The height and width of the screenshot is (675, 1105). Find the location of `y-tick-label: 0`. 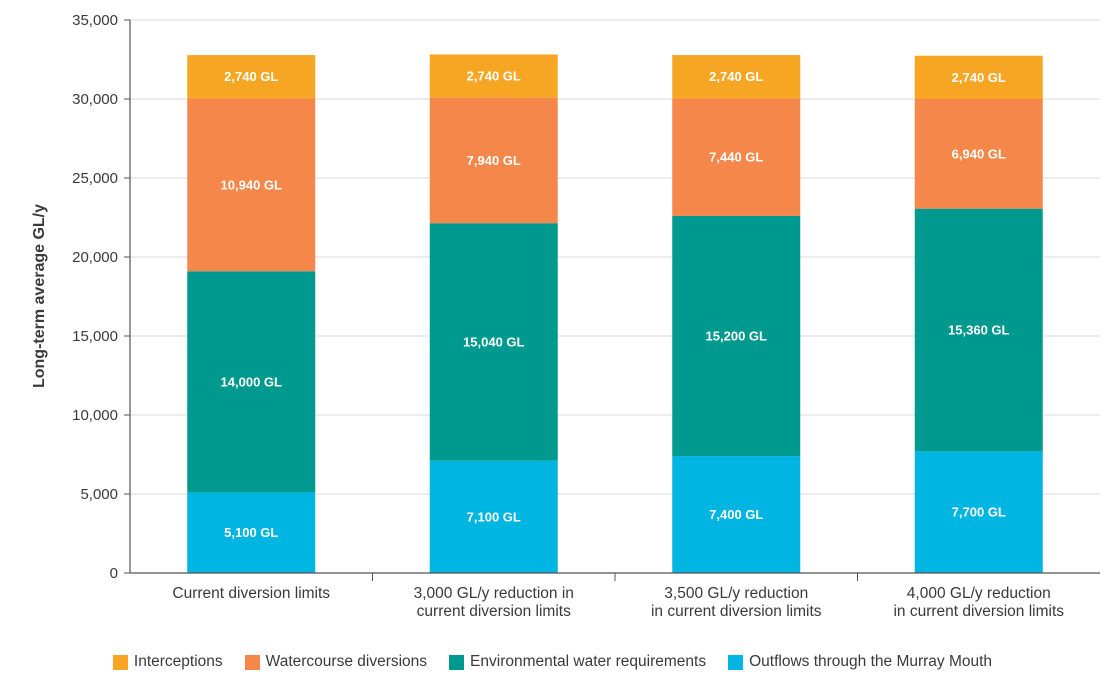

y-tick-label: 0 is located at coordinates (114, 573).